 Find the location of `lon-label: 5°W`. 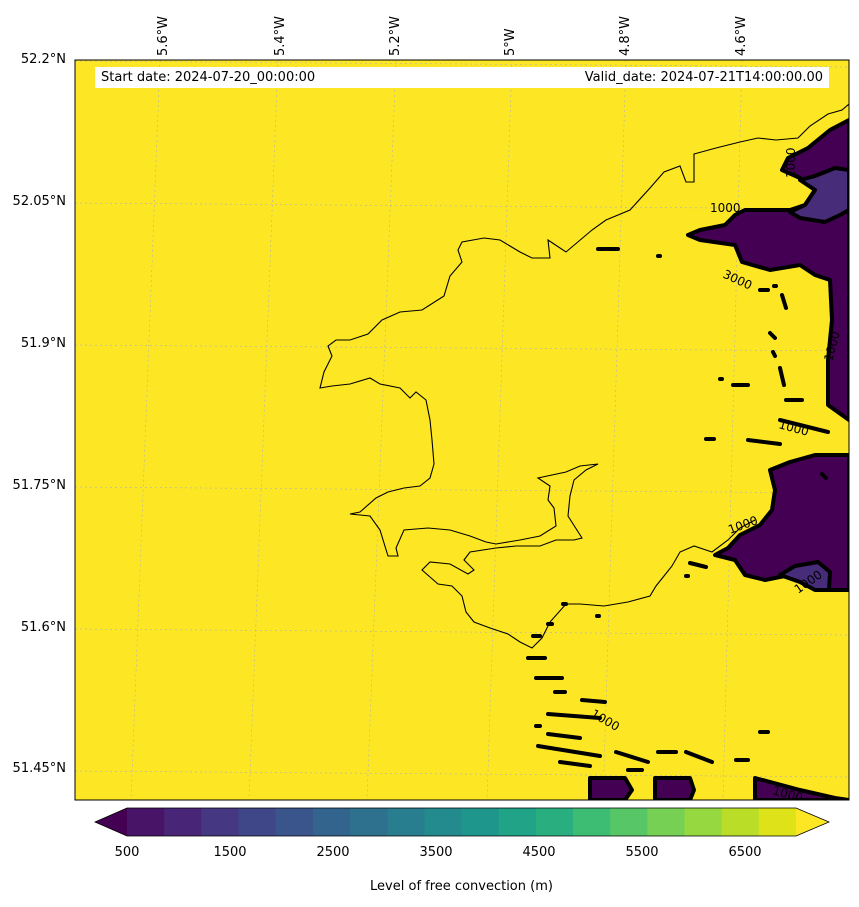

lon-label: 5°W is located at coordinates (510, 42).